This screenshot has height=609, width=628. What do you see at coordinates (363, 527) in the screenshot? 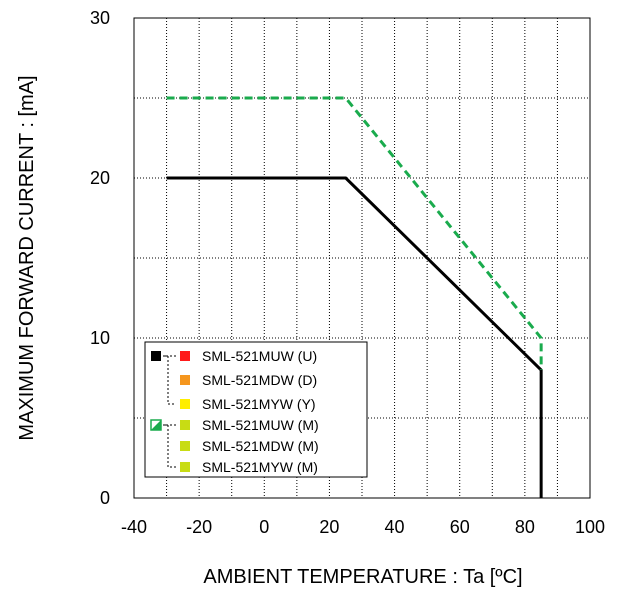
I see `x-tick-labels: -40 -20 0 20 40 60 80 100` at bounding box center [363, 527].